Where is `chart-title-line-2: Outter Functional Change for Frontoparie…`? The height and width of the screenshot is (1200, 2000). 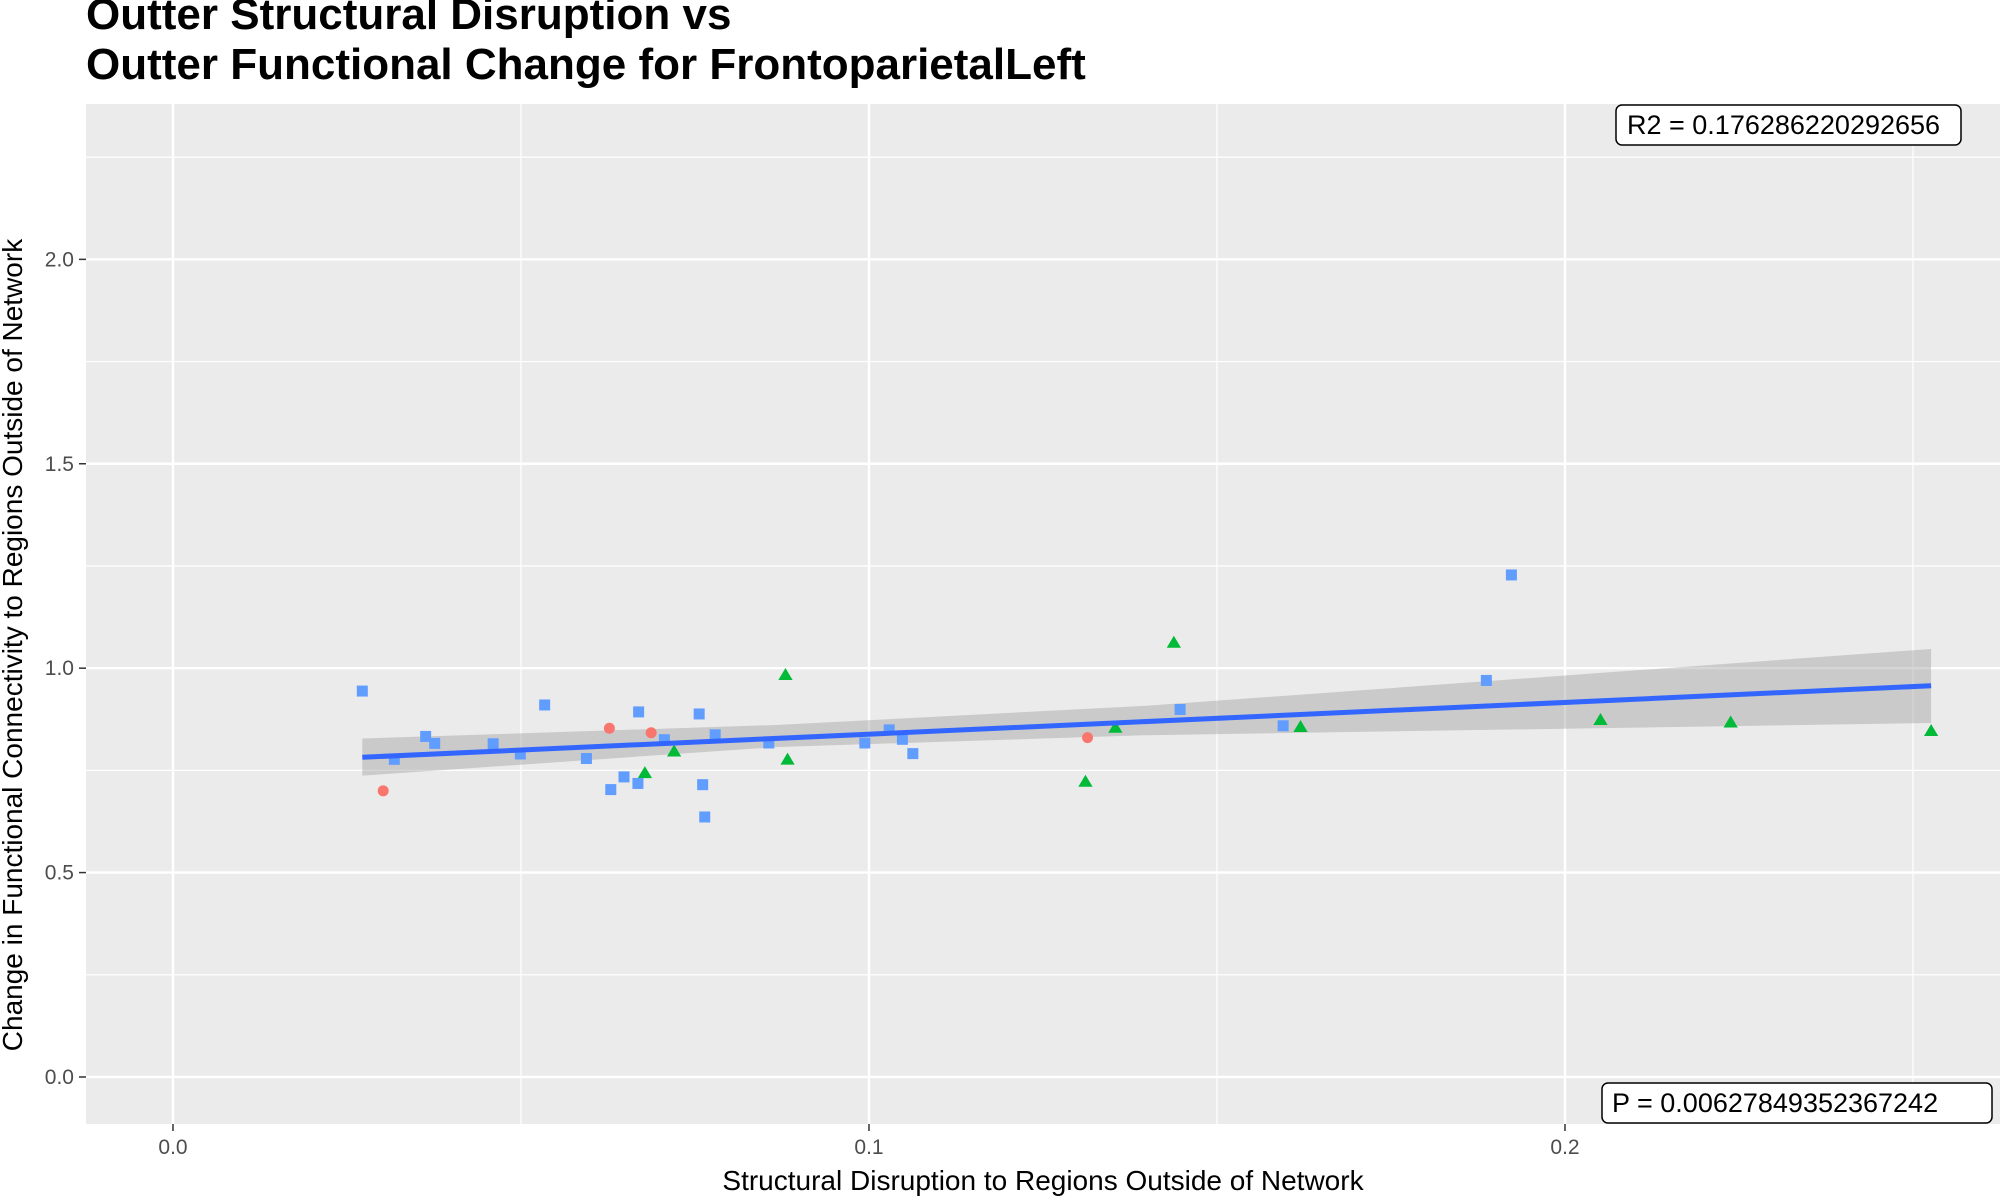
chart-title-line-2: Outter Functional Change for Frontoparie… is located at coordinates (586, 64).